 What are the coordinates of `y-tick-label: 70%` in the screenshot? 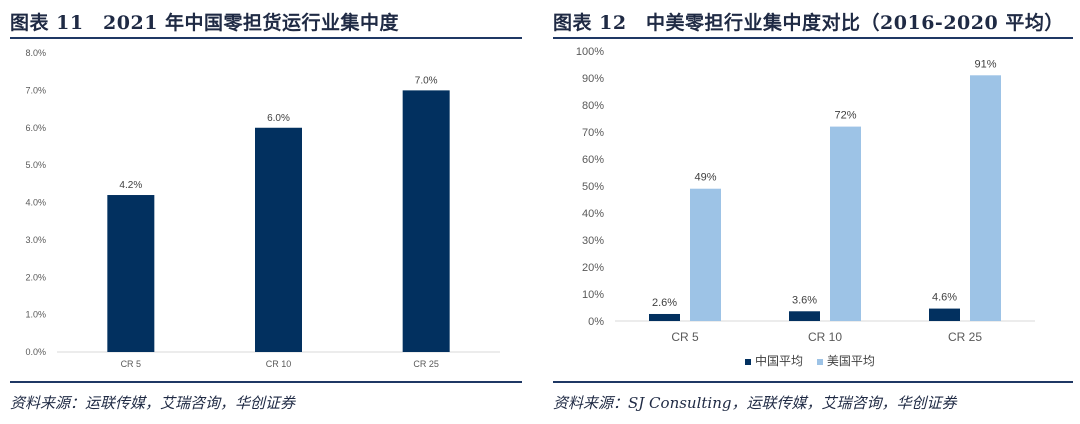 It's located at (593, 133).